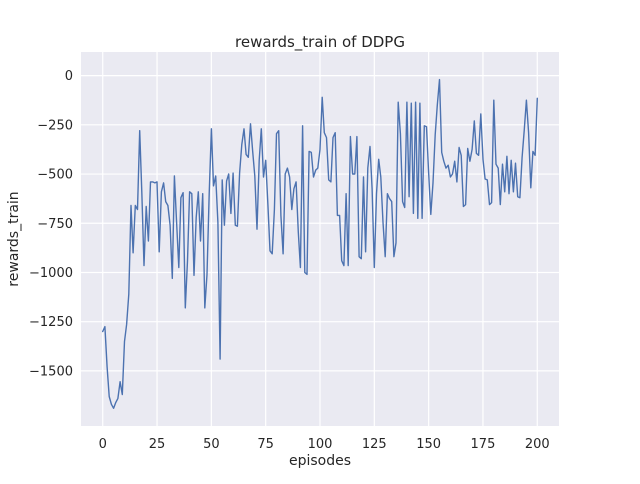  Describe the element at coordinates (483, 444) in the screenshot. I see `x-tick-label: 175` at that location.